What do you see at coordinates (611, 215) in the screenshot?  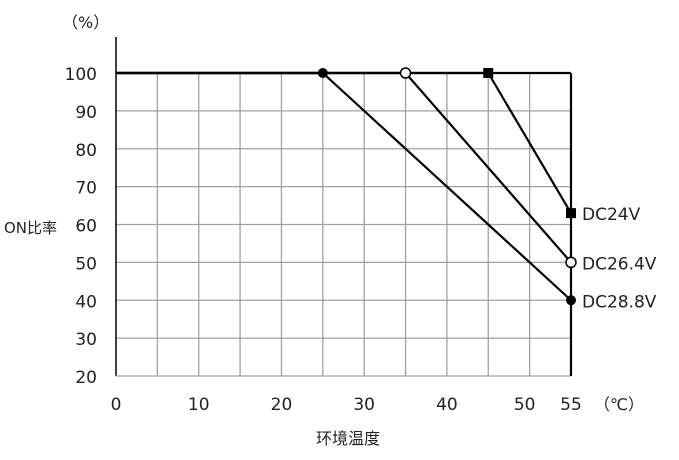 I see `series-label: DC24V` at bounding box center [611, 215].